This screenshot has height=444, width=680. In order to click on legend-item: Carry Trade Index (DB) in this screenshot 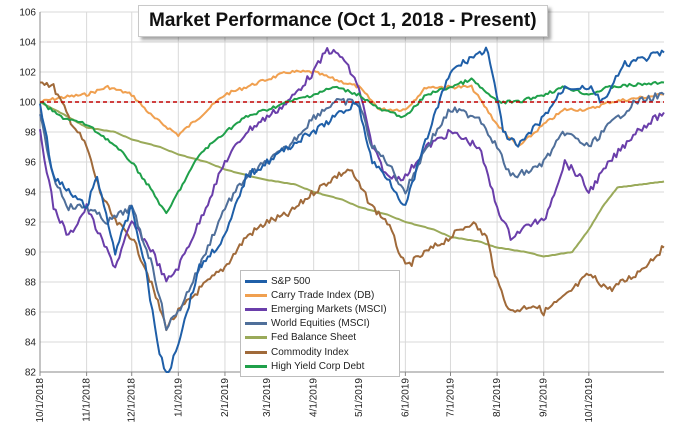, I will do `click(320, 295)`.